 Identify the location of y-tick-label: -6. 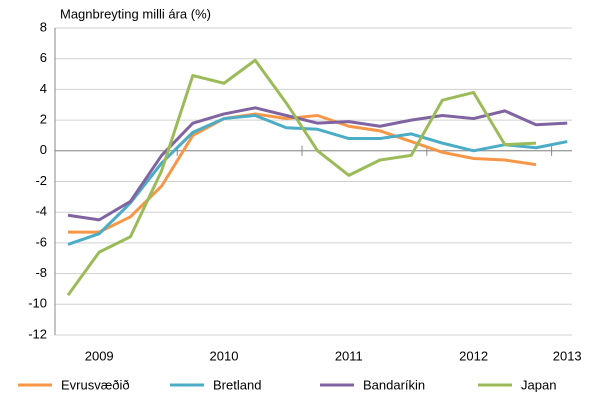
(41, 241).